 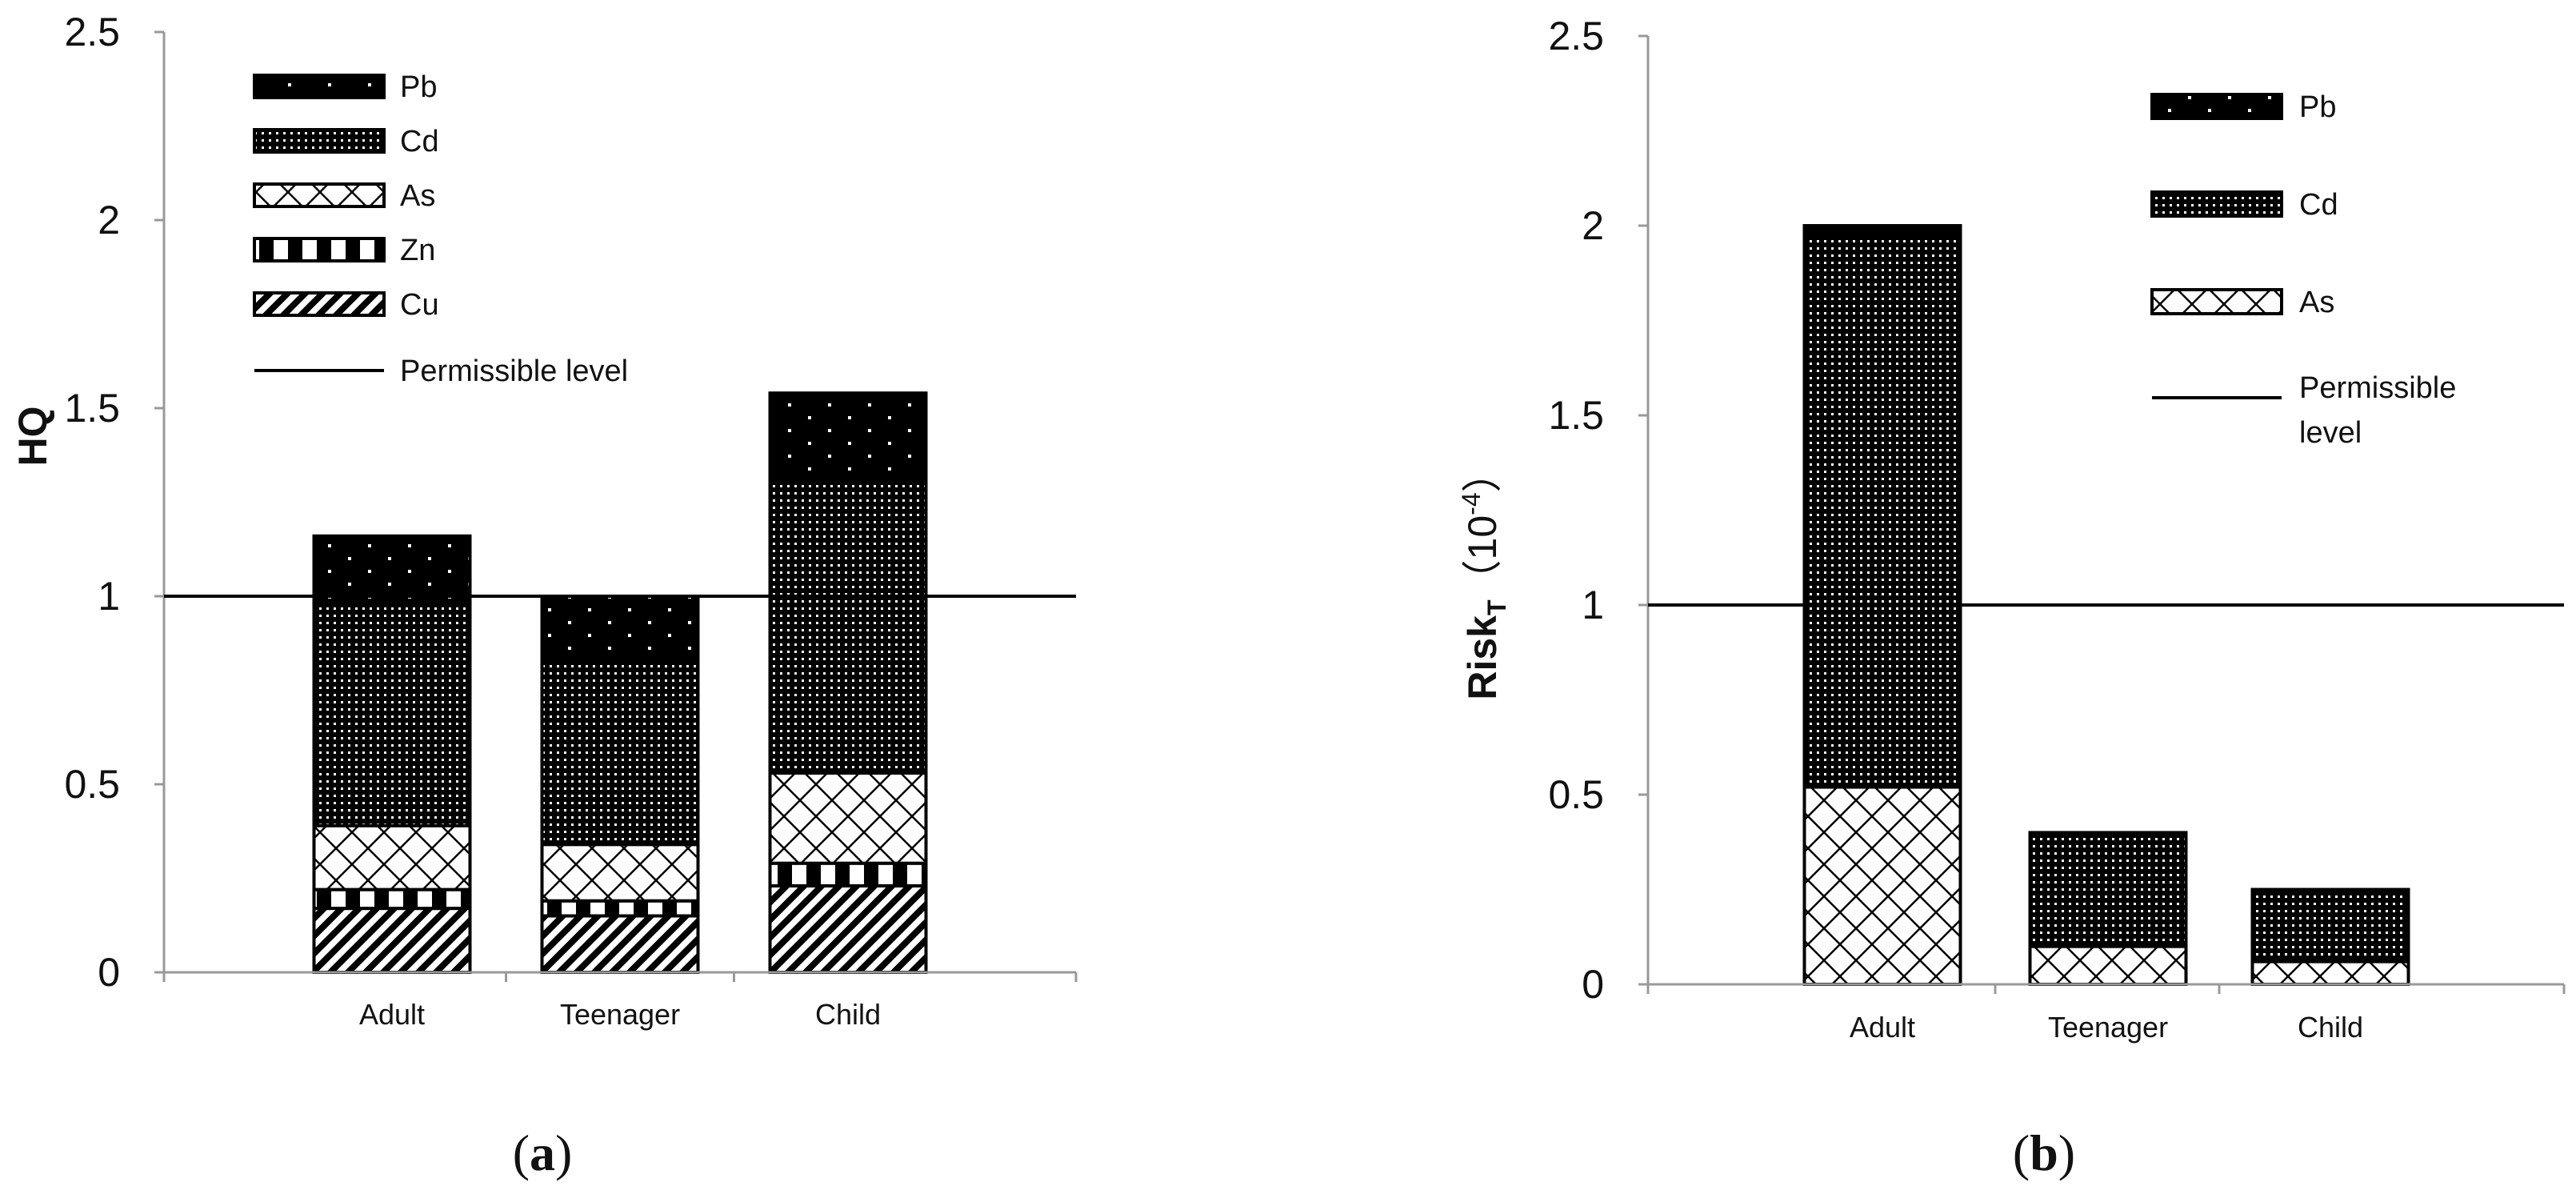 I want to click on y-axis-title: RiskT（10-4）, so click(x=1484, y=575).